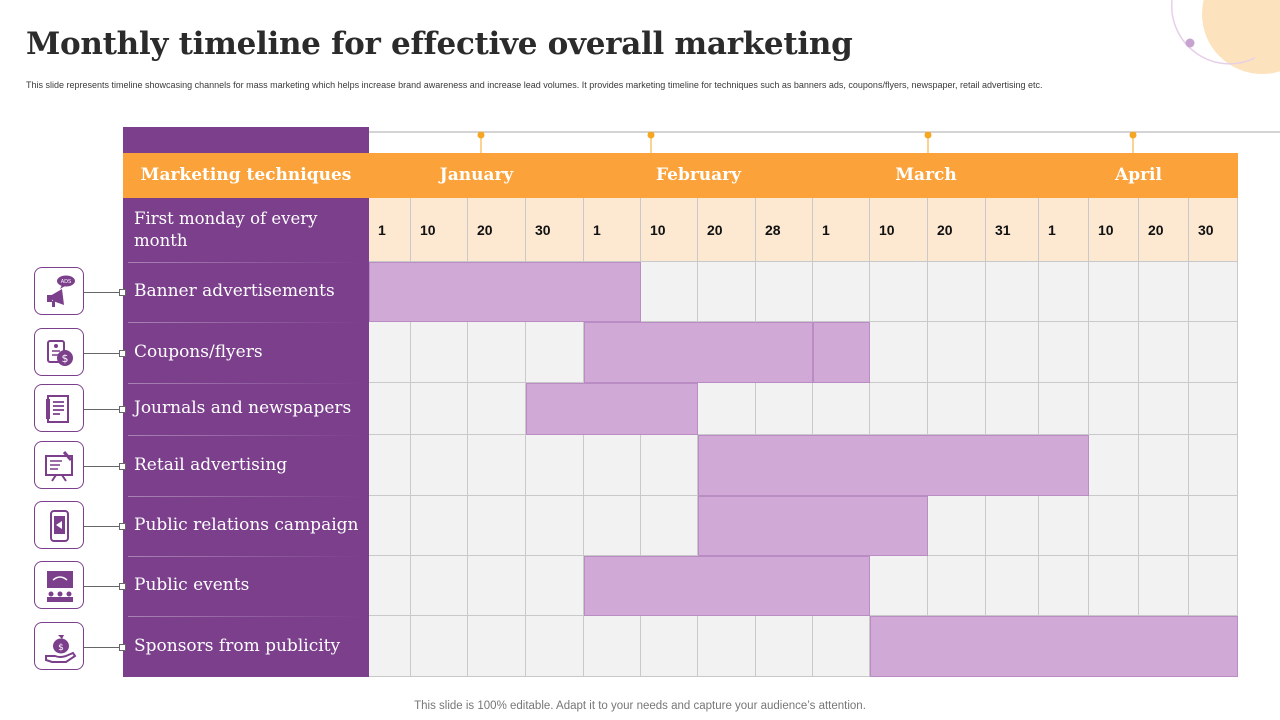 This screenshot has height=720, width=1280. I want to click on month-label-january: January, so click(476, 175).